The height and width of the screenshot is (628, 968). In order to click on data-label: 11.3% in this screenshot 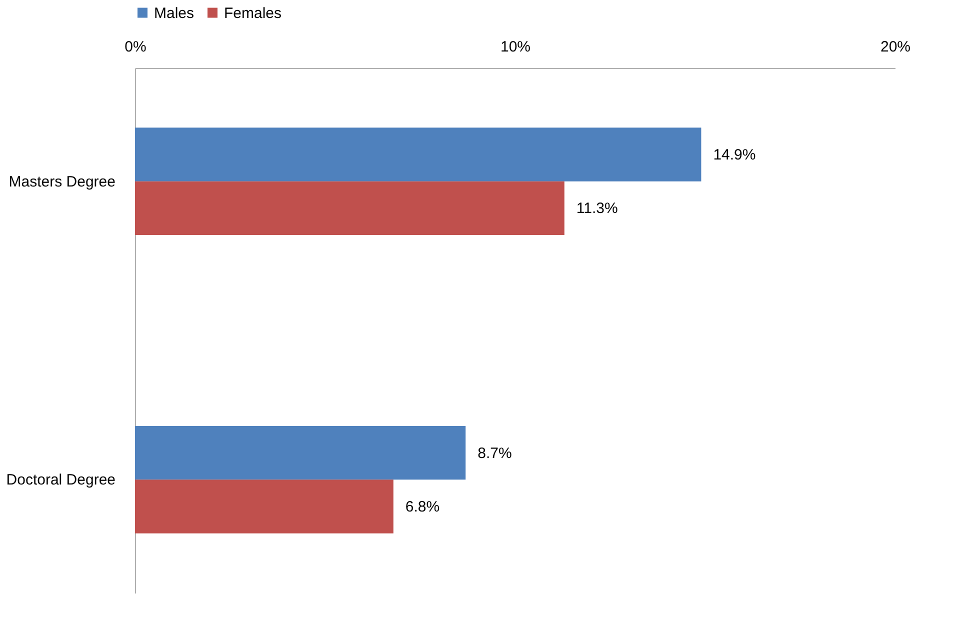, I will do `click(597, 209)`.